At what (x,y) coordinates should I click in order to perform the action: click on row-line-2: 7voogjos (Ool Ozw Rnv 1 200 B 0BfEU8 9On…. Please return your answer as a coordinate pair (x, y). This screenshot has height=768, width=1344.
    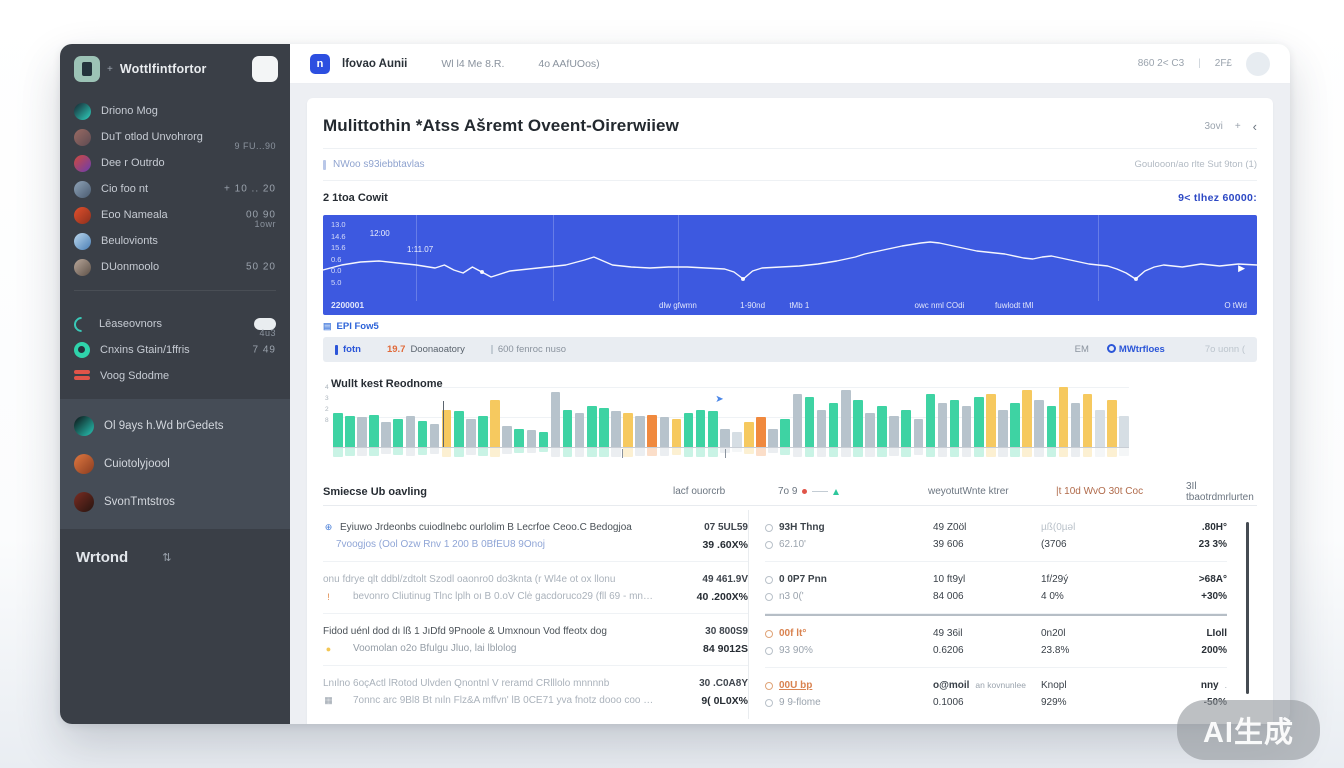
    Looking at the image, I should click on (535, 544).